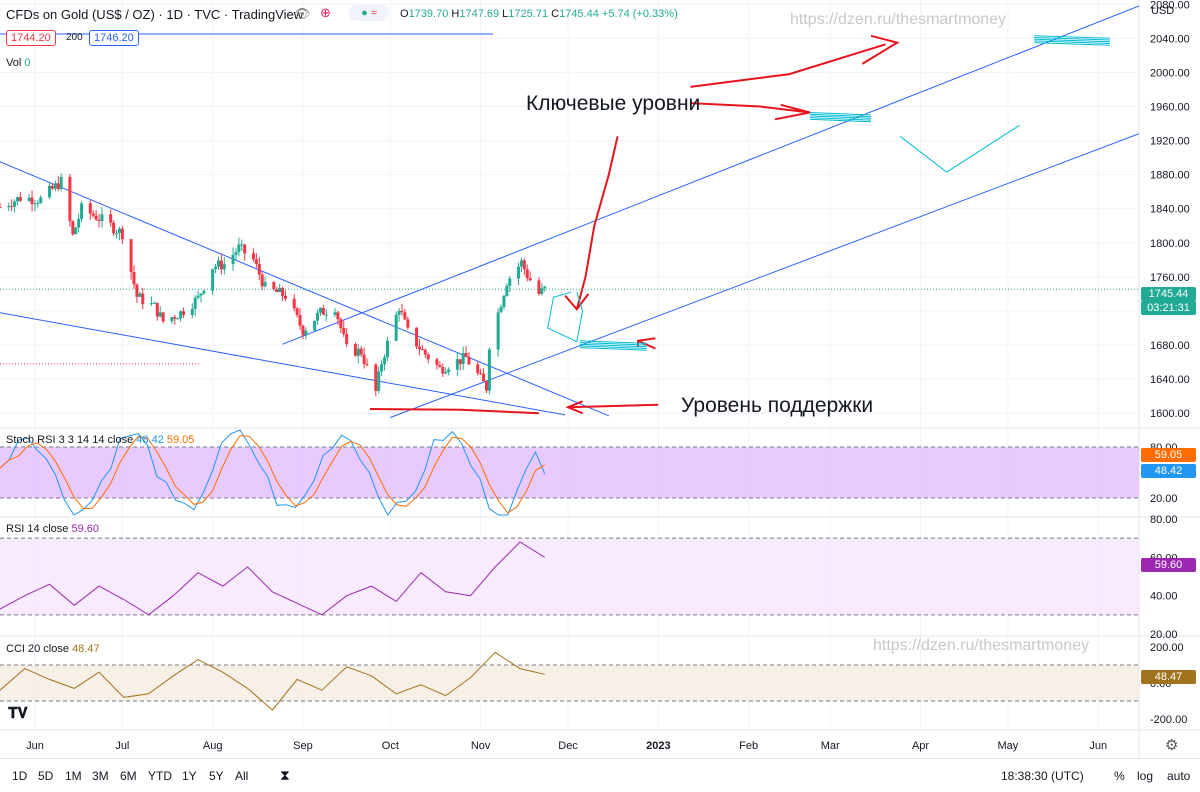  I want to click on arrow-down-head, so click(577, 302).